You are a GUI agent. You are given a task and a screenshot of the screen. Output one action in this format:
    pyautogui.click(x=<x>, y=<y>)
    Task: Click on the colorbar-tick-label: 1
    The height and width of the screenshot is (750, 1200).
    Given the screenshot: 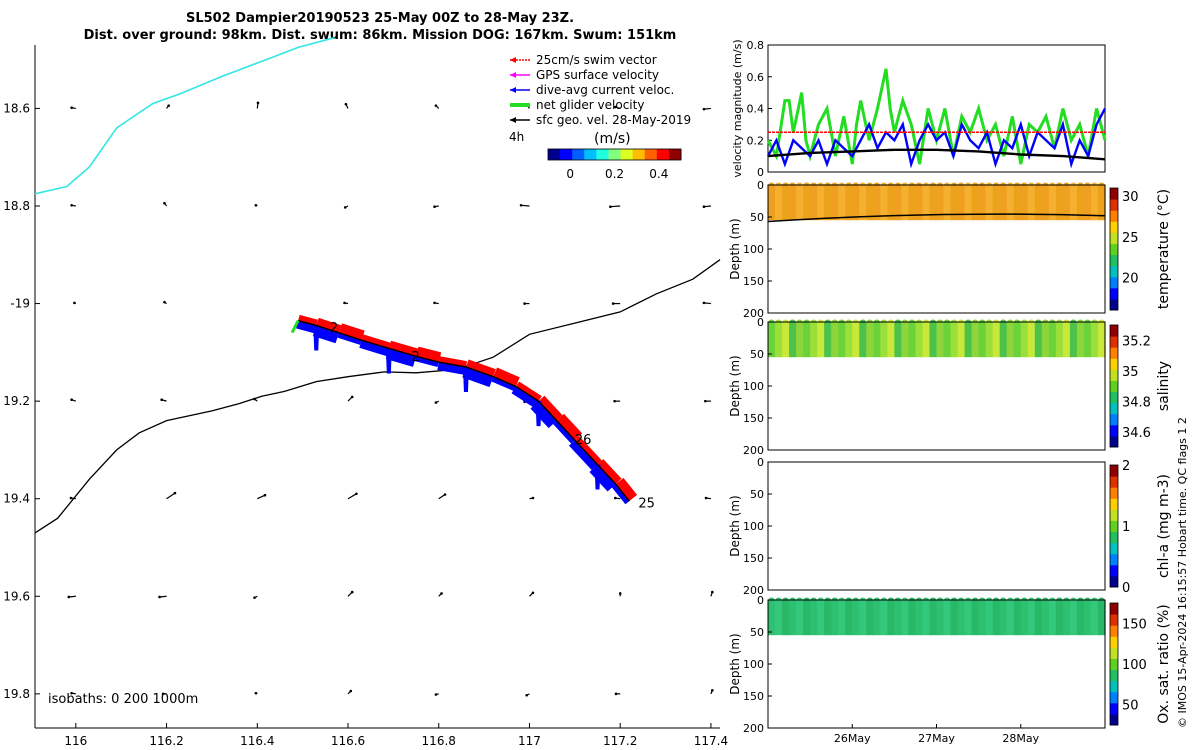 What is the action you would take?
    pyautogui.click(x=1126, y=527)
    